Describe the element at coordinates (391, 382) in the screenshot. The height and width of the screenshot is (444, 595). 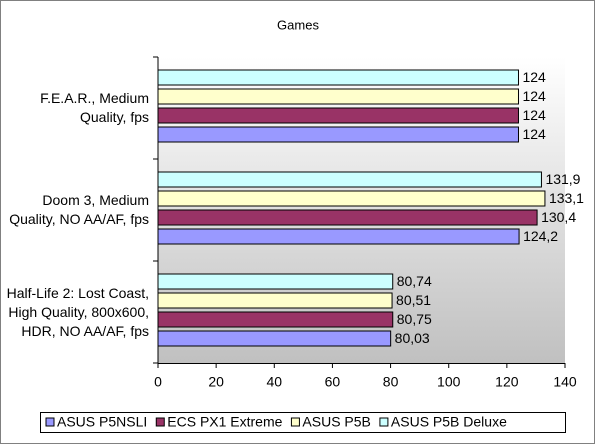
I see `x-tick-label: 80` at that location.